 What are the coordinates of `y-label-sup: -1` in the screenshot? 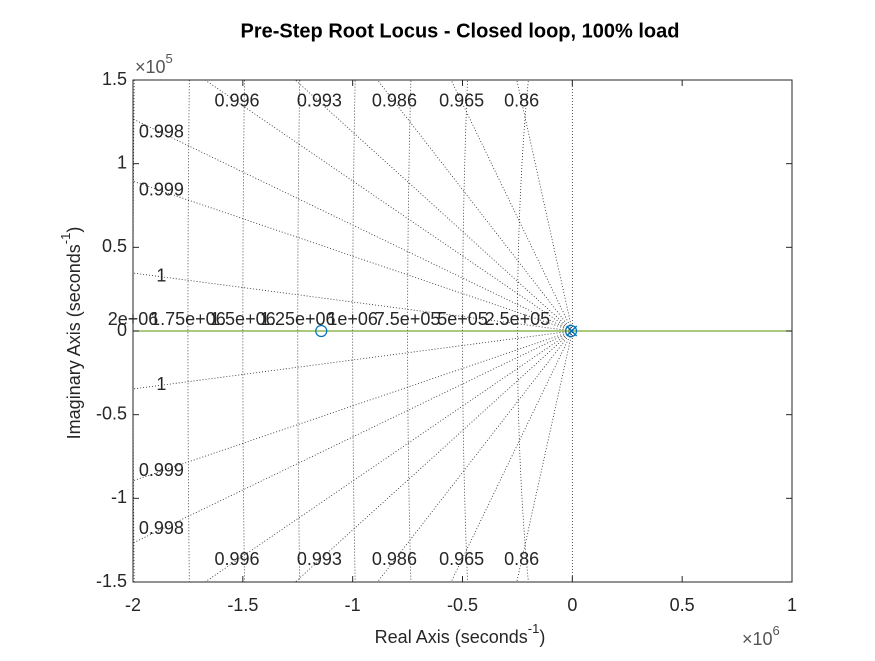 It's located at (65, 239).